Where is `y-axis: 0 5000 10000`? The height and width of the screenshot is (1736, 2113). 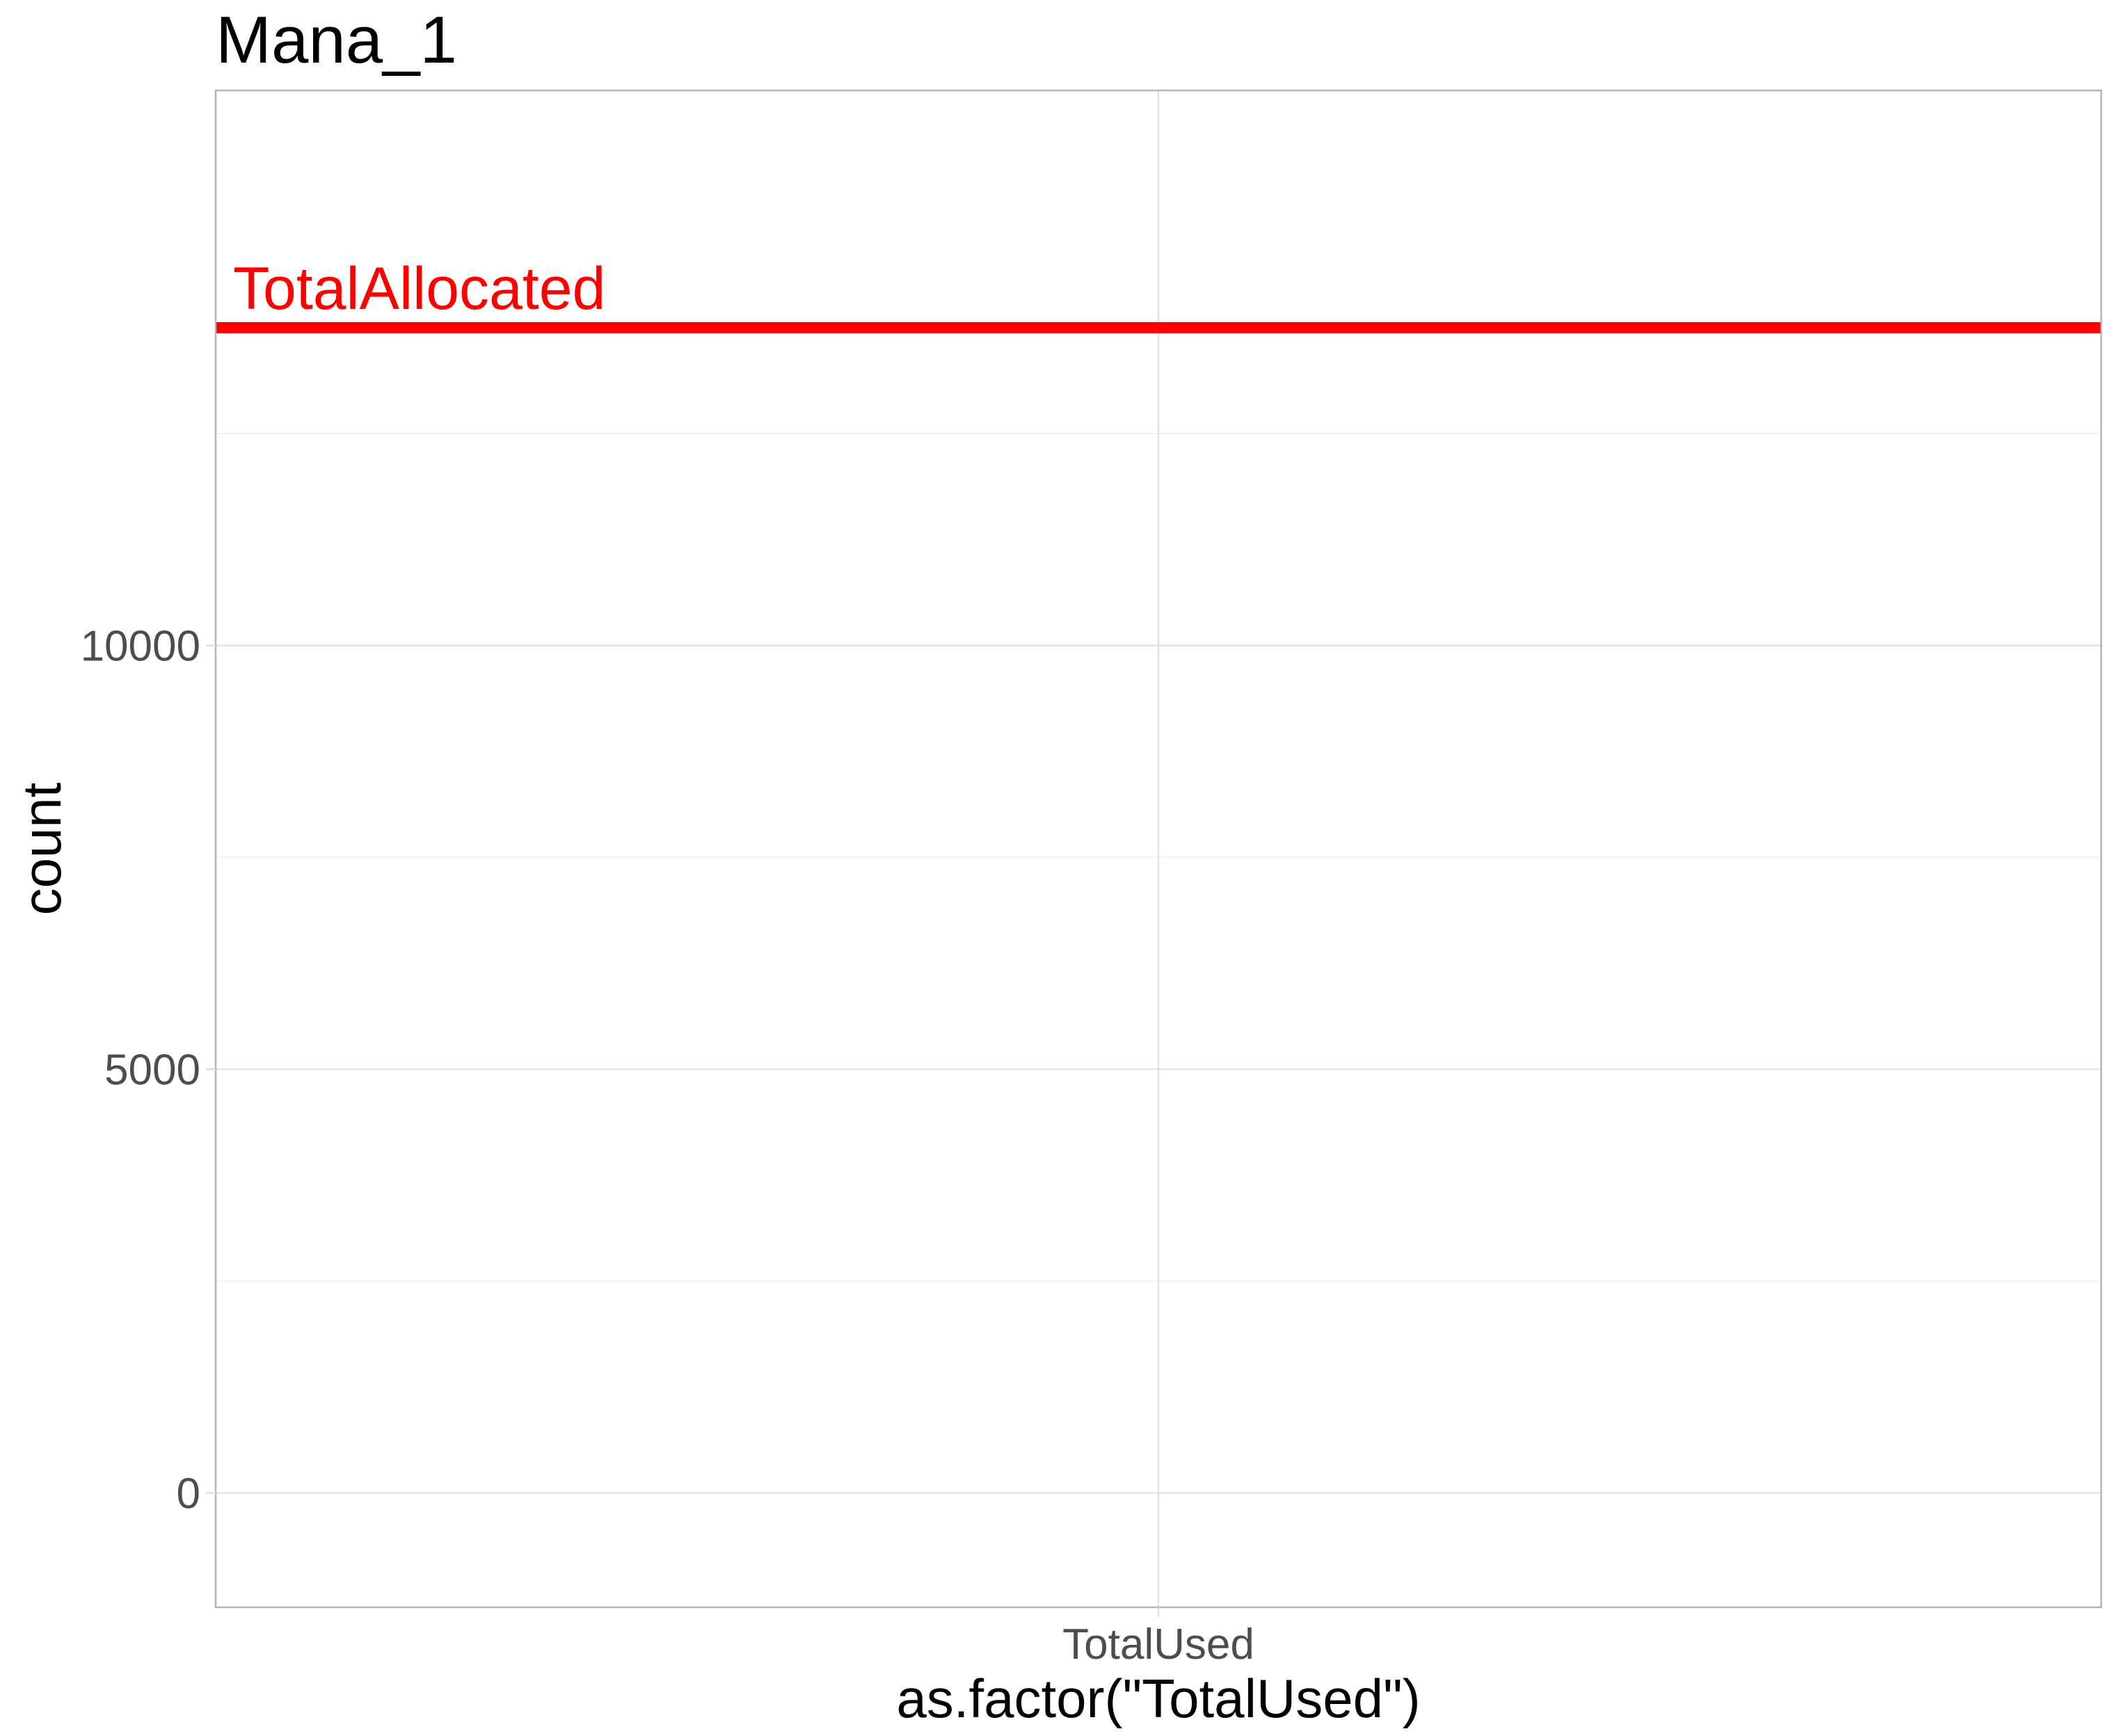 y-axis: 0 5000 10000 is located at coordinates (148, 1070).